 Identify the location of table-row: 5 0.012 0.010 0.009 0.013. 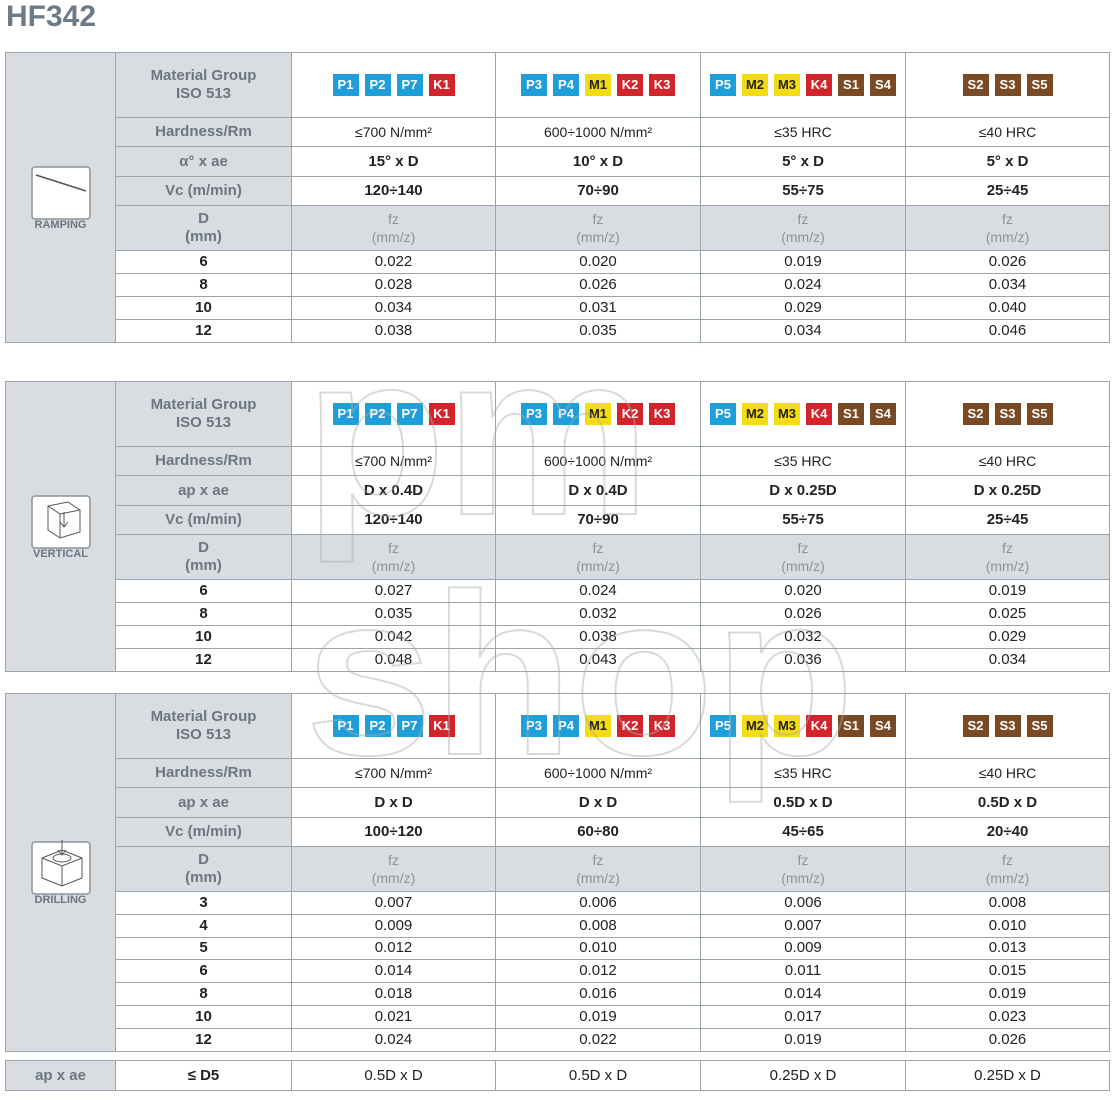
(558, 948).